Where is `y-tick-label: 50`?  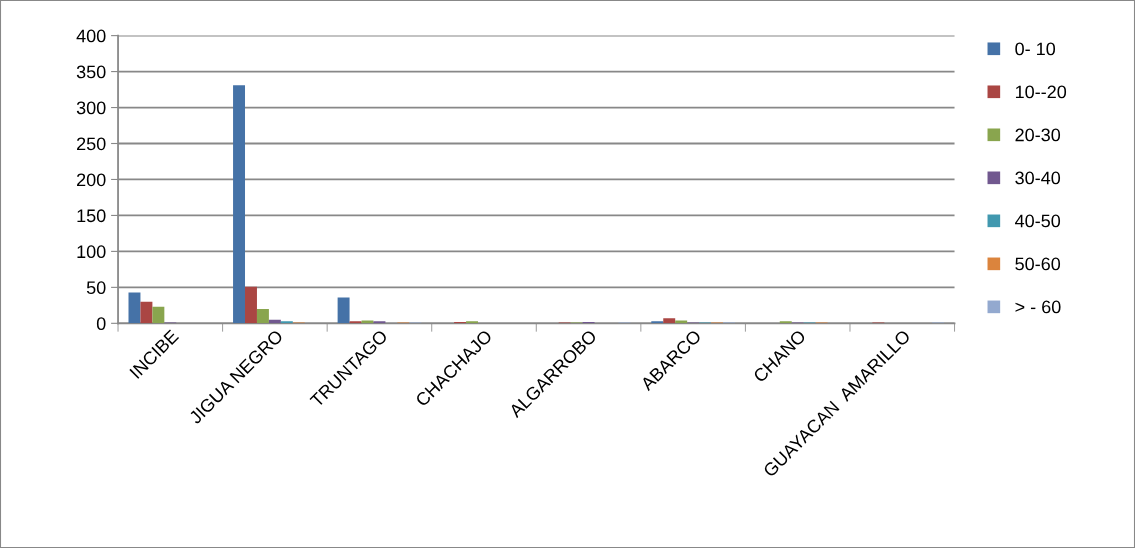 y-tick-label: 50 is located at coordinates (96, 288).